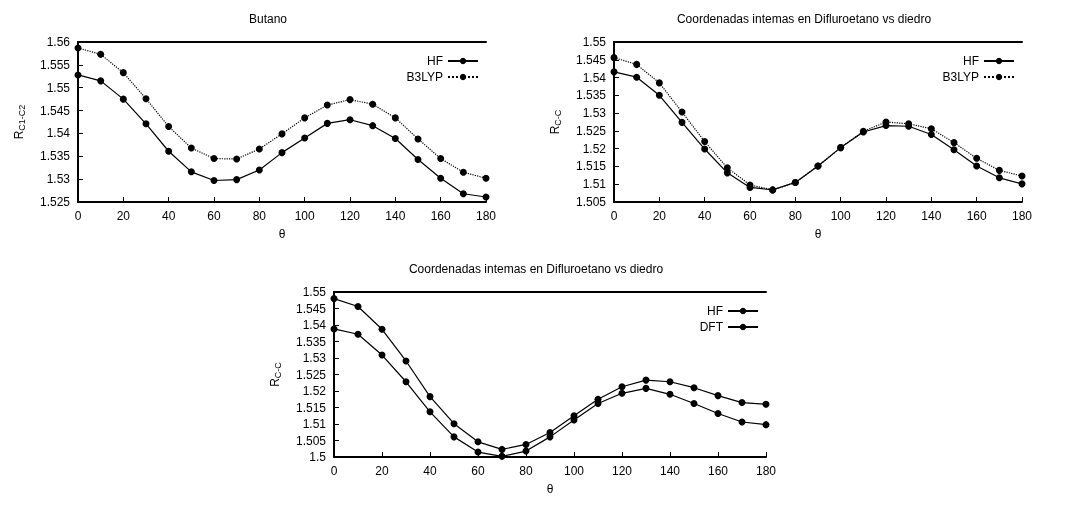 The height and width of the screenshot is (505, 1072). I want to click on y-tick-label: 1.555, so click(55, 64).